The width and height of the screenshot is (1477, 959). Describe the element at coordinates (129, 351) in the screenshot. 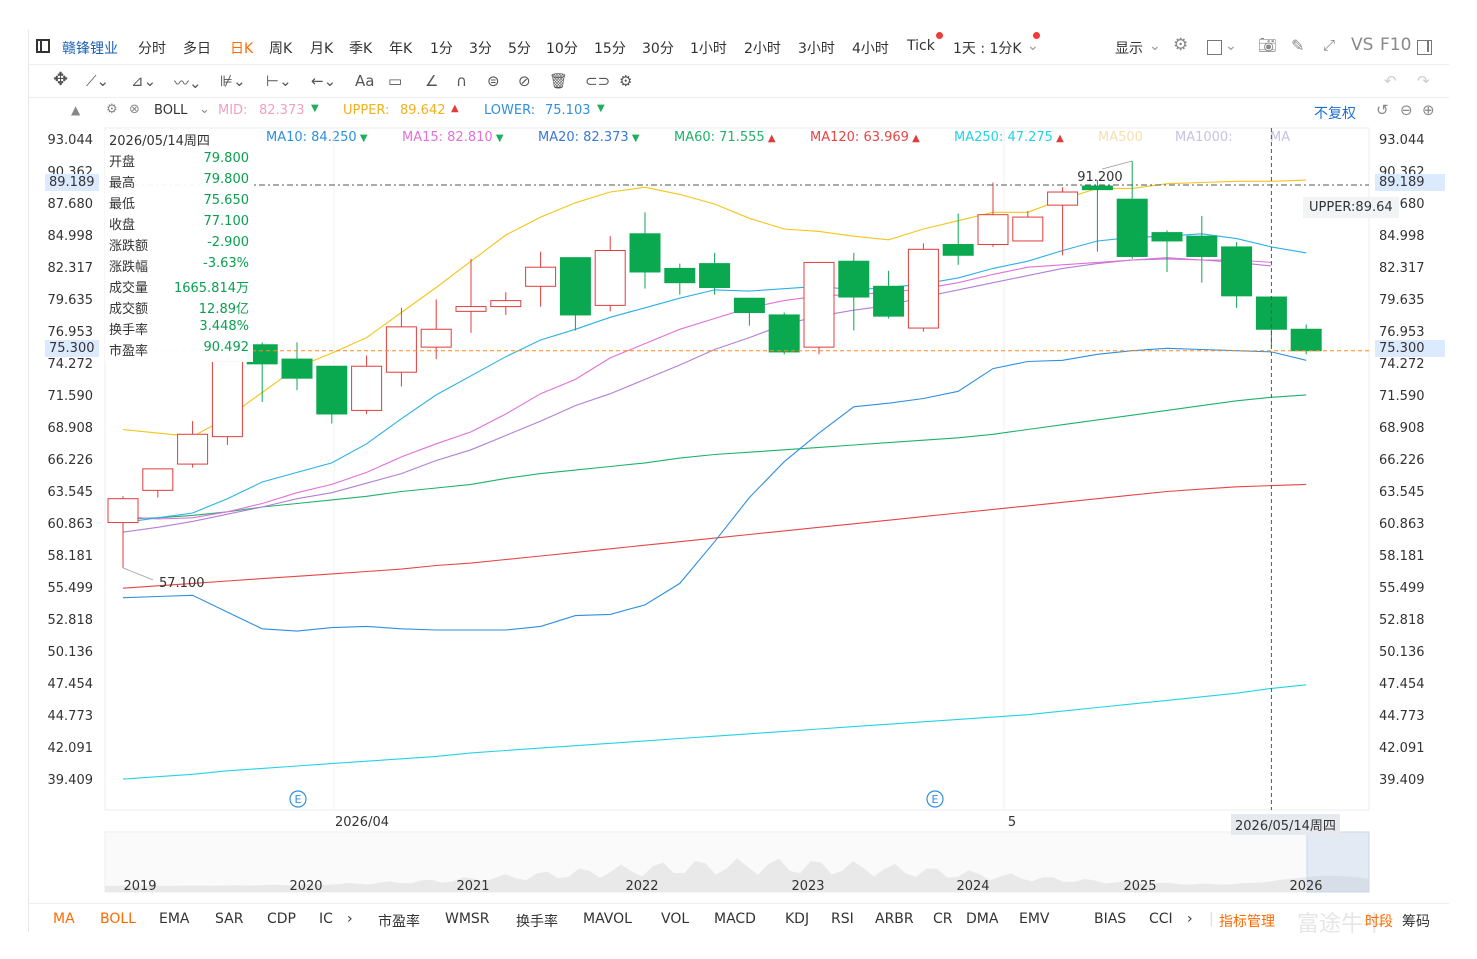

I see `info-key: 市盈率` at that location.